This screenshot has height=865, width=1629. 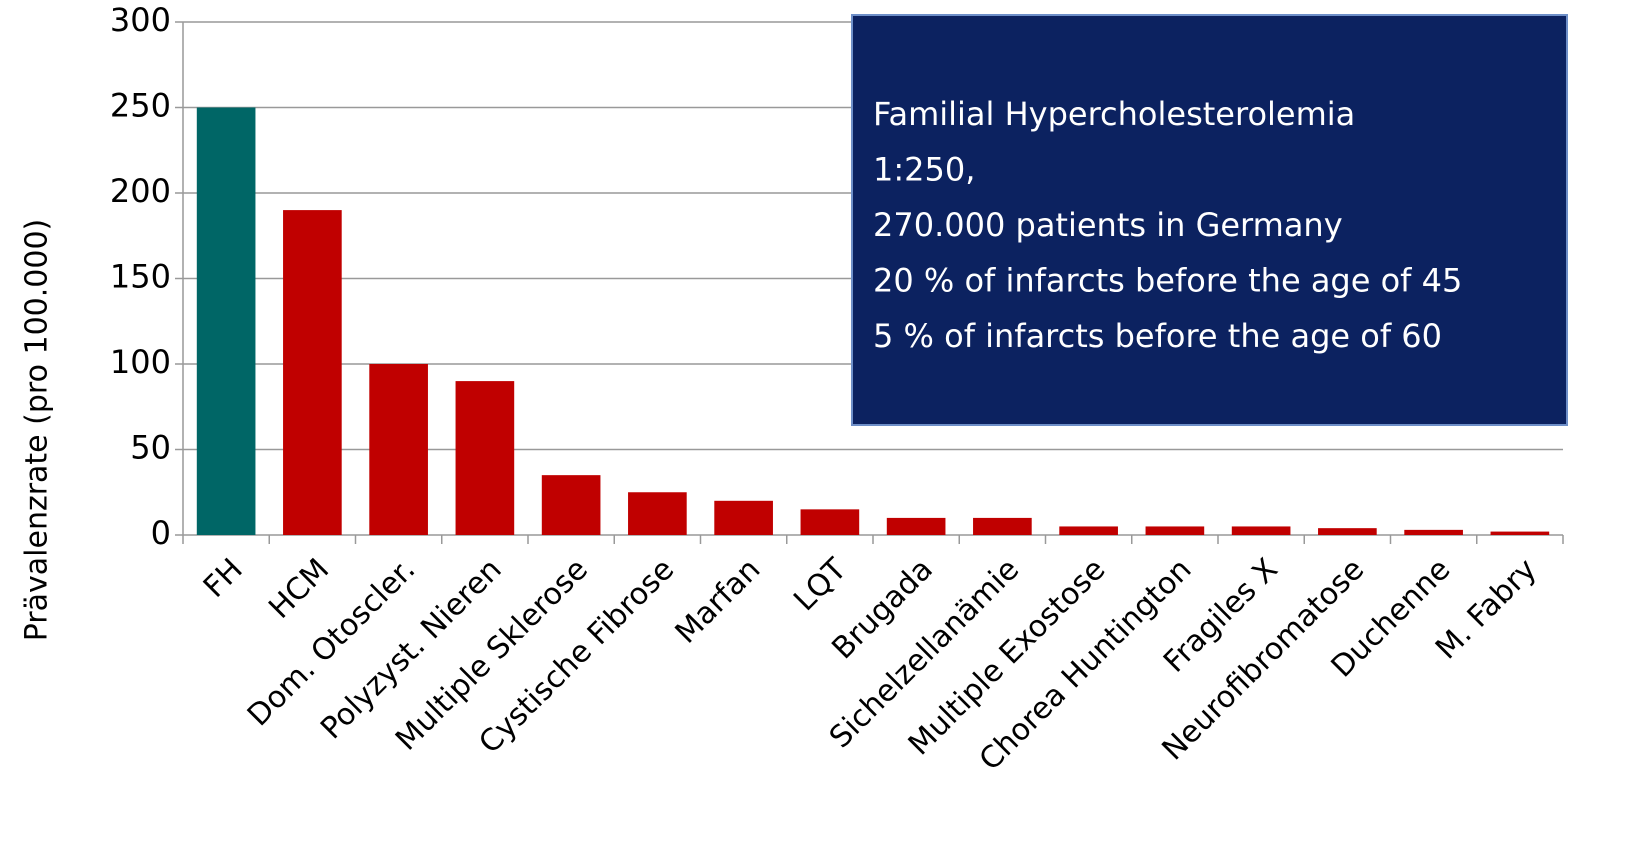 What do you see at coordinates (37, 430) in the screenshot?
I see `y-axis-title: Prävalenzrate (pro 100.000)` at bounding box center [37, 430].